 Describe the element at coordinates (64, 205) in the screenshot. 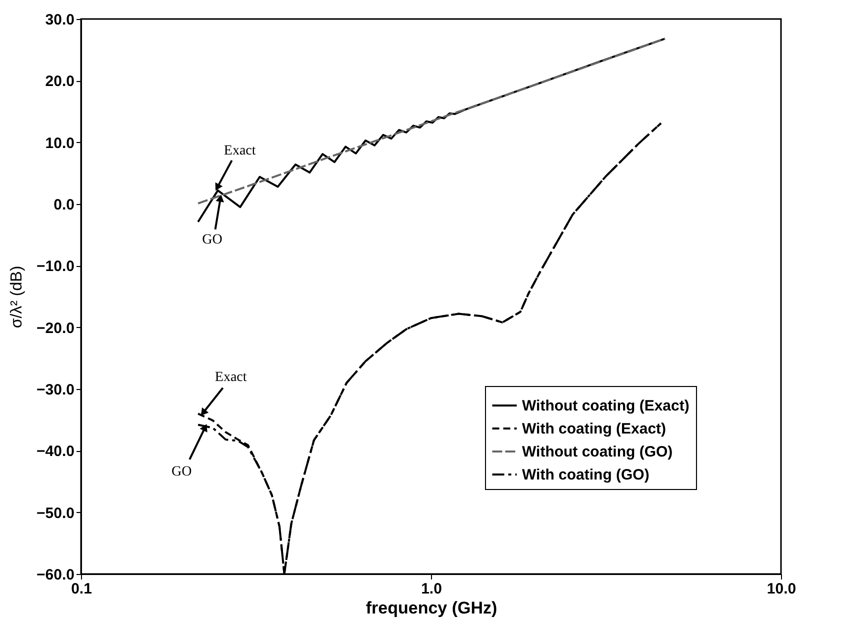

I see `y-tick-label: 0.0` at that location.